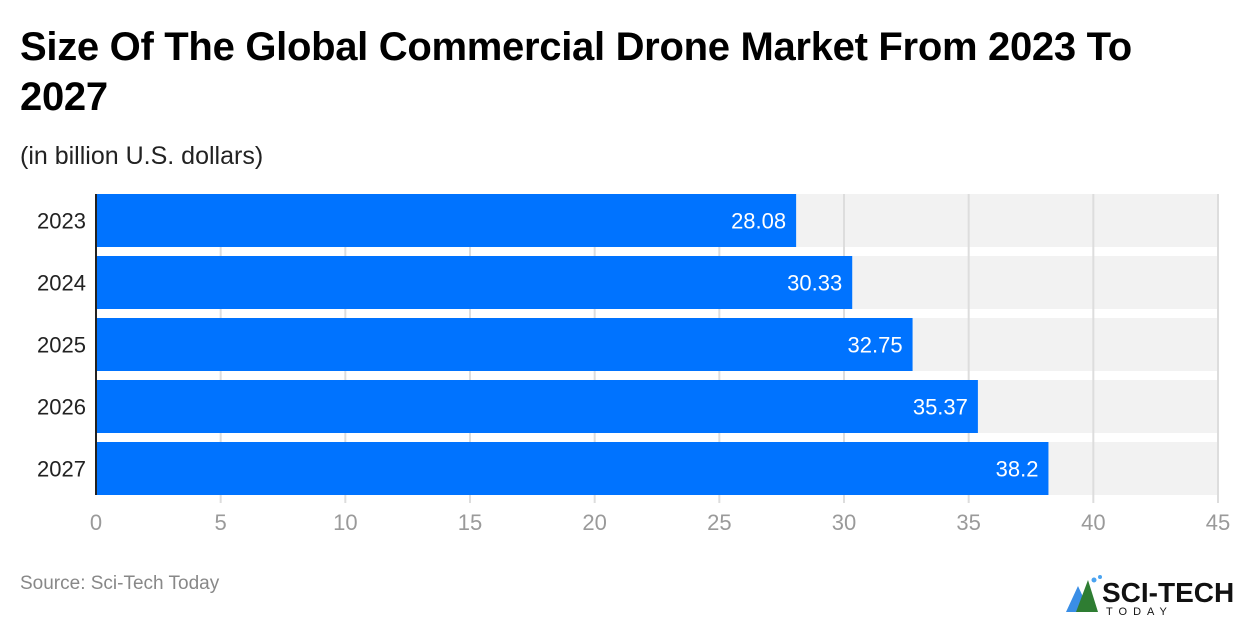 Image resolution: width=1240 pixels, height=618 pixels. What do you see at coordinates (940, 407) in the screenshot?
I see `data-label: 35.37` at bounding box center [940, 407].